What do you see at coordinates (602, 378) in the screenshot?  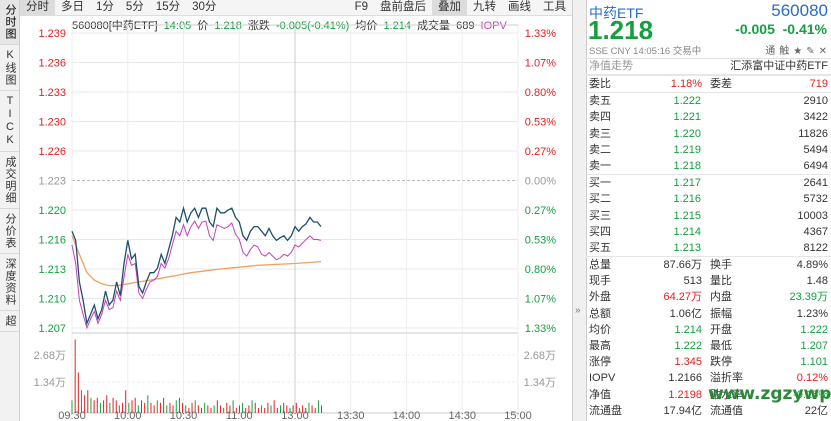 I see `stat-label: IOPV` at bounding box center [602, 378].